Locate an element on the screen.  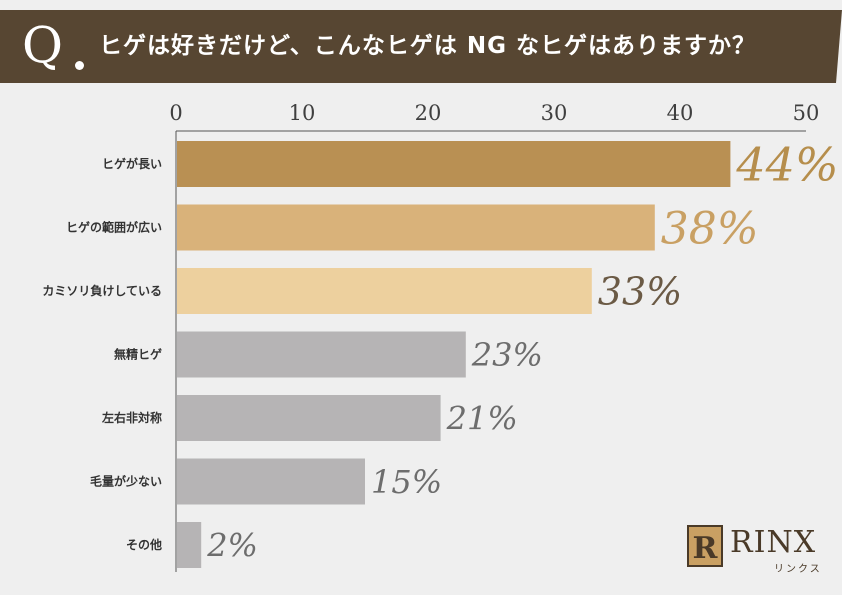
question-mark-q: Q is located at coordinates (42, 45).